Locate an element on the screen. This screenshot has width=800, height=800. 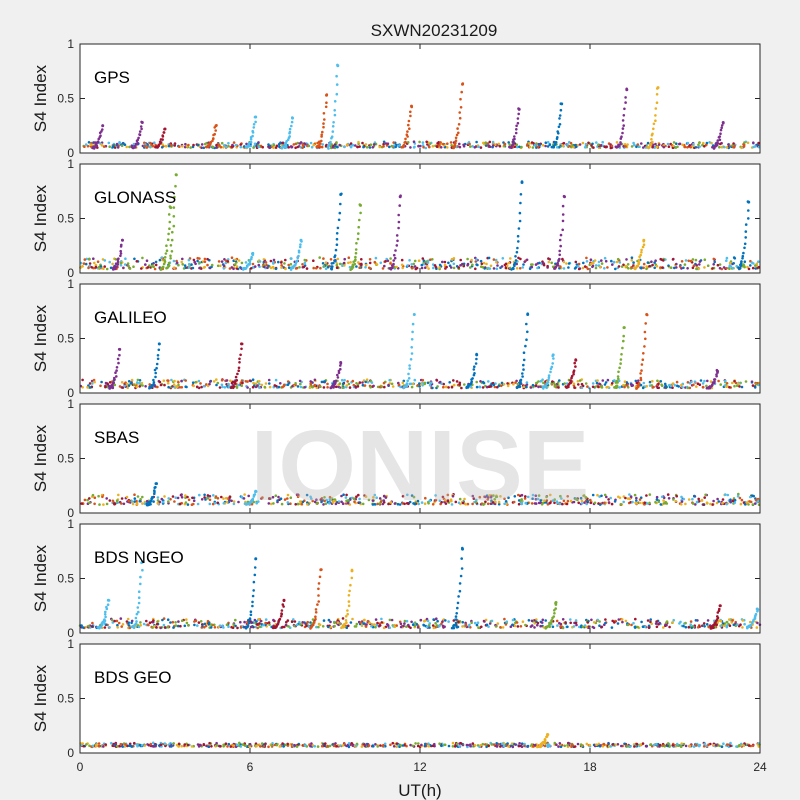
spike-peak-point is located at coordinates (624, 328).